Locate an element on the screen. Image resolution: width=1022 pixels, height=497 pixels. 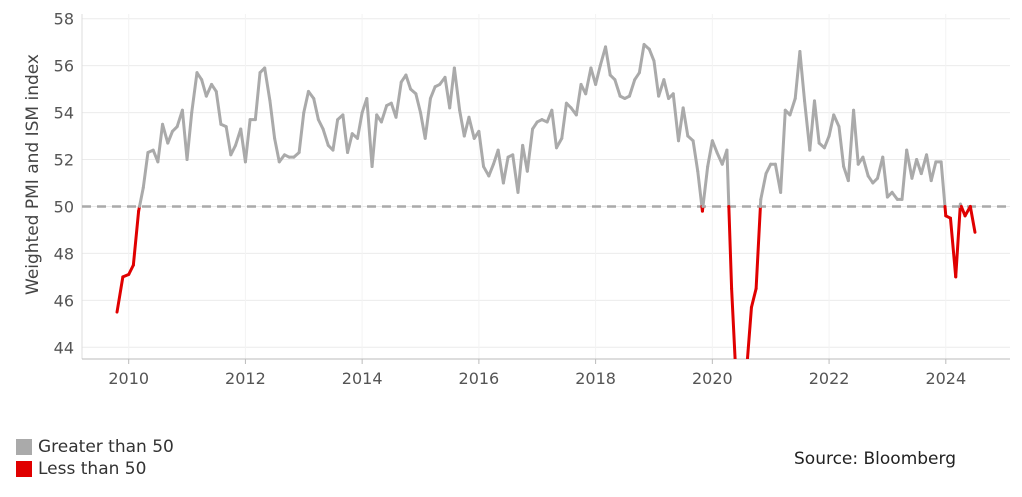
legend-item-below: Less than 50 is located at coordinates (95, 469).